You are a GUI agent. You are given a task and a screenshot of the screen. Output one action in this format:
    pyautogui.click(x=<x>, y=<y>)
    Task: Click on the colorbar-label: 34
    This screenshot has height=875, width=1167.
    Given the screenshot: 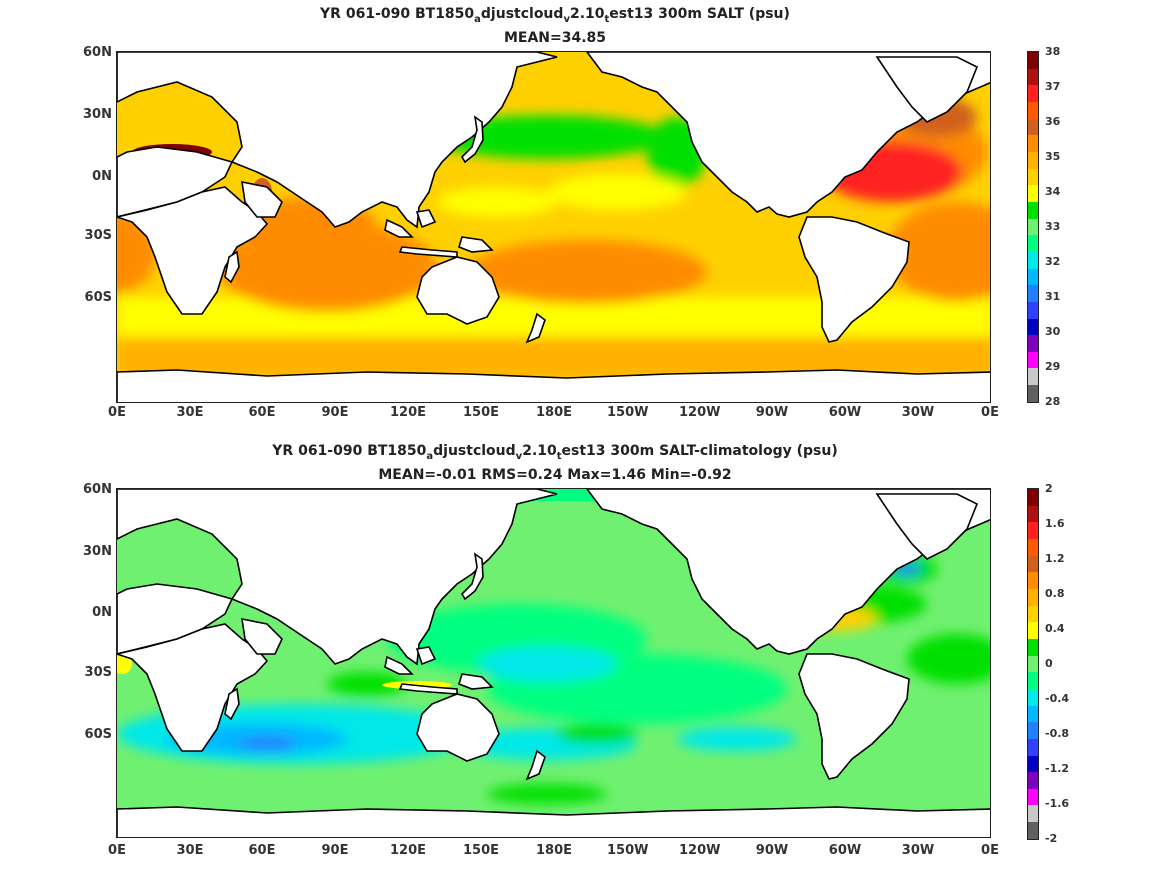 What is the action you would take?
    pyautogui.click(x=1053, y=191)
    